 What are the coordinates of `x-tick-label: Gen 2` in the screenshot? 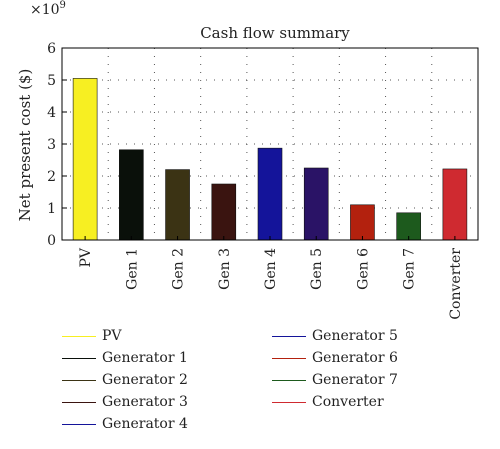 It's located at (179, 269).